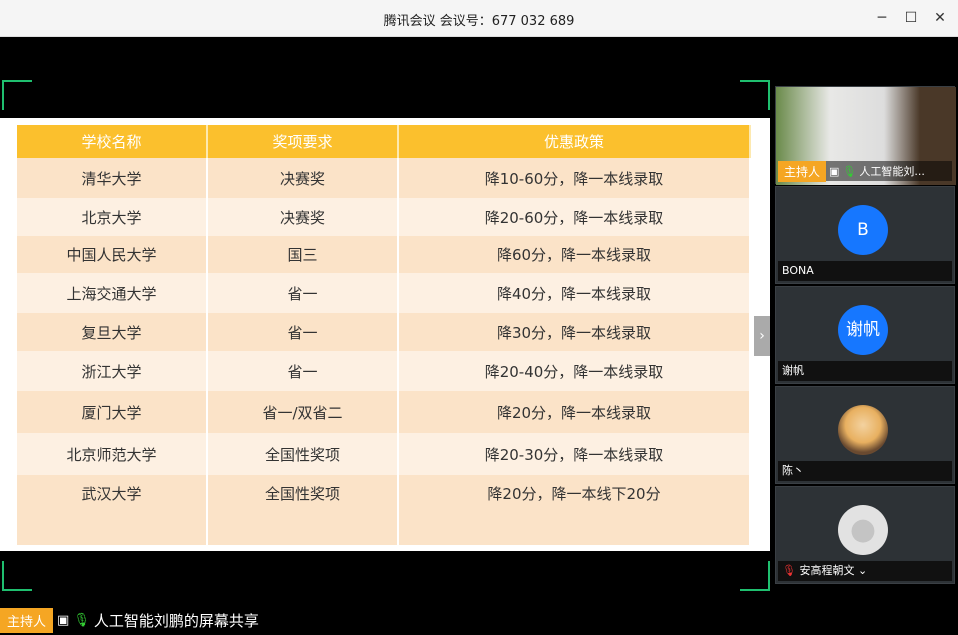 This screenshot has width=958, height=635. What do you see at coordinates (863, 230) in the screenshot?
I see `avatar: B` at bounding box center [863, 230].